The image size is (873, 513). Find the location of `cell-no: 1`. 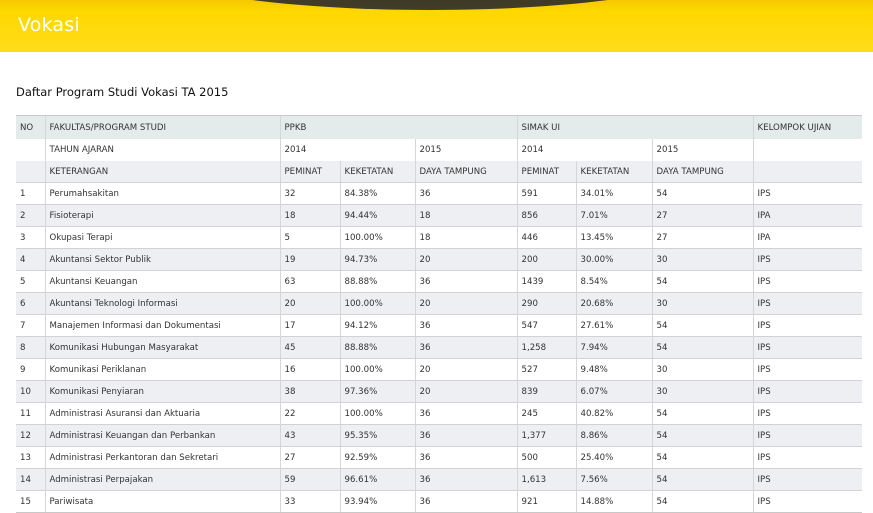

cell-no: 1 is located at coordinates (30, 193).